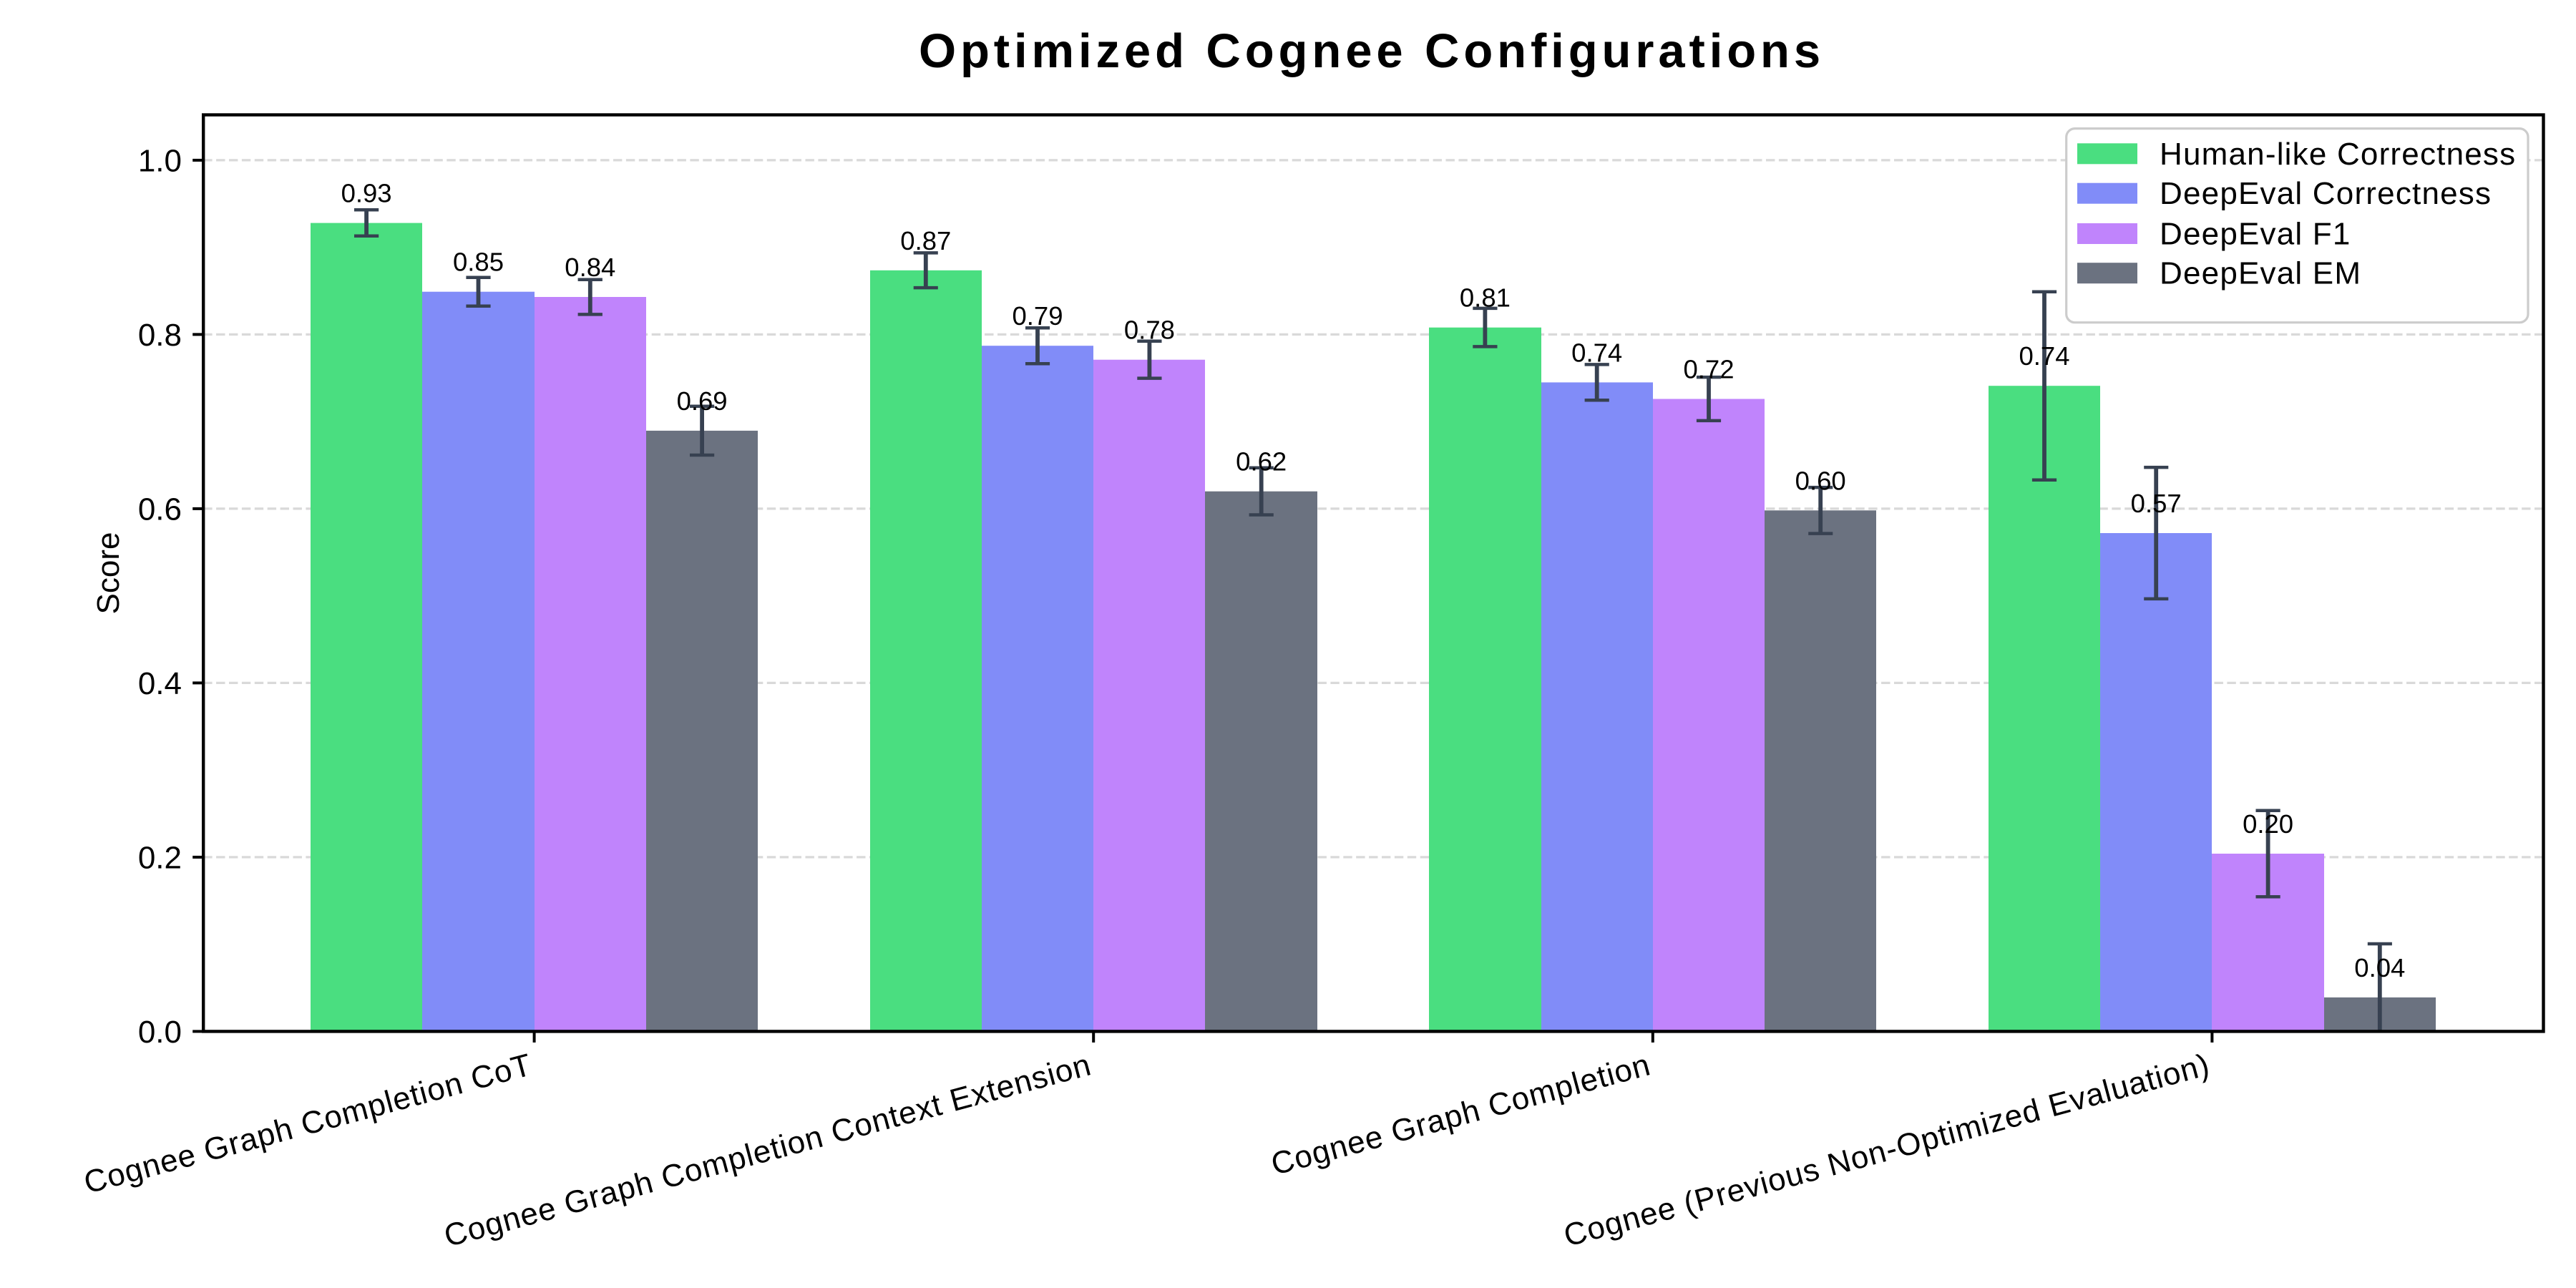  What do you see at coordinates (702, 401) in the screenshot?
I see `svg-text: 0.69` at bounding box center [702, 401].